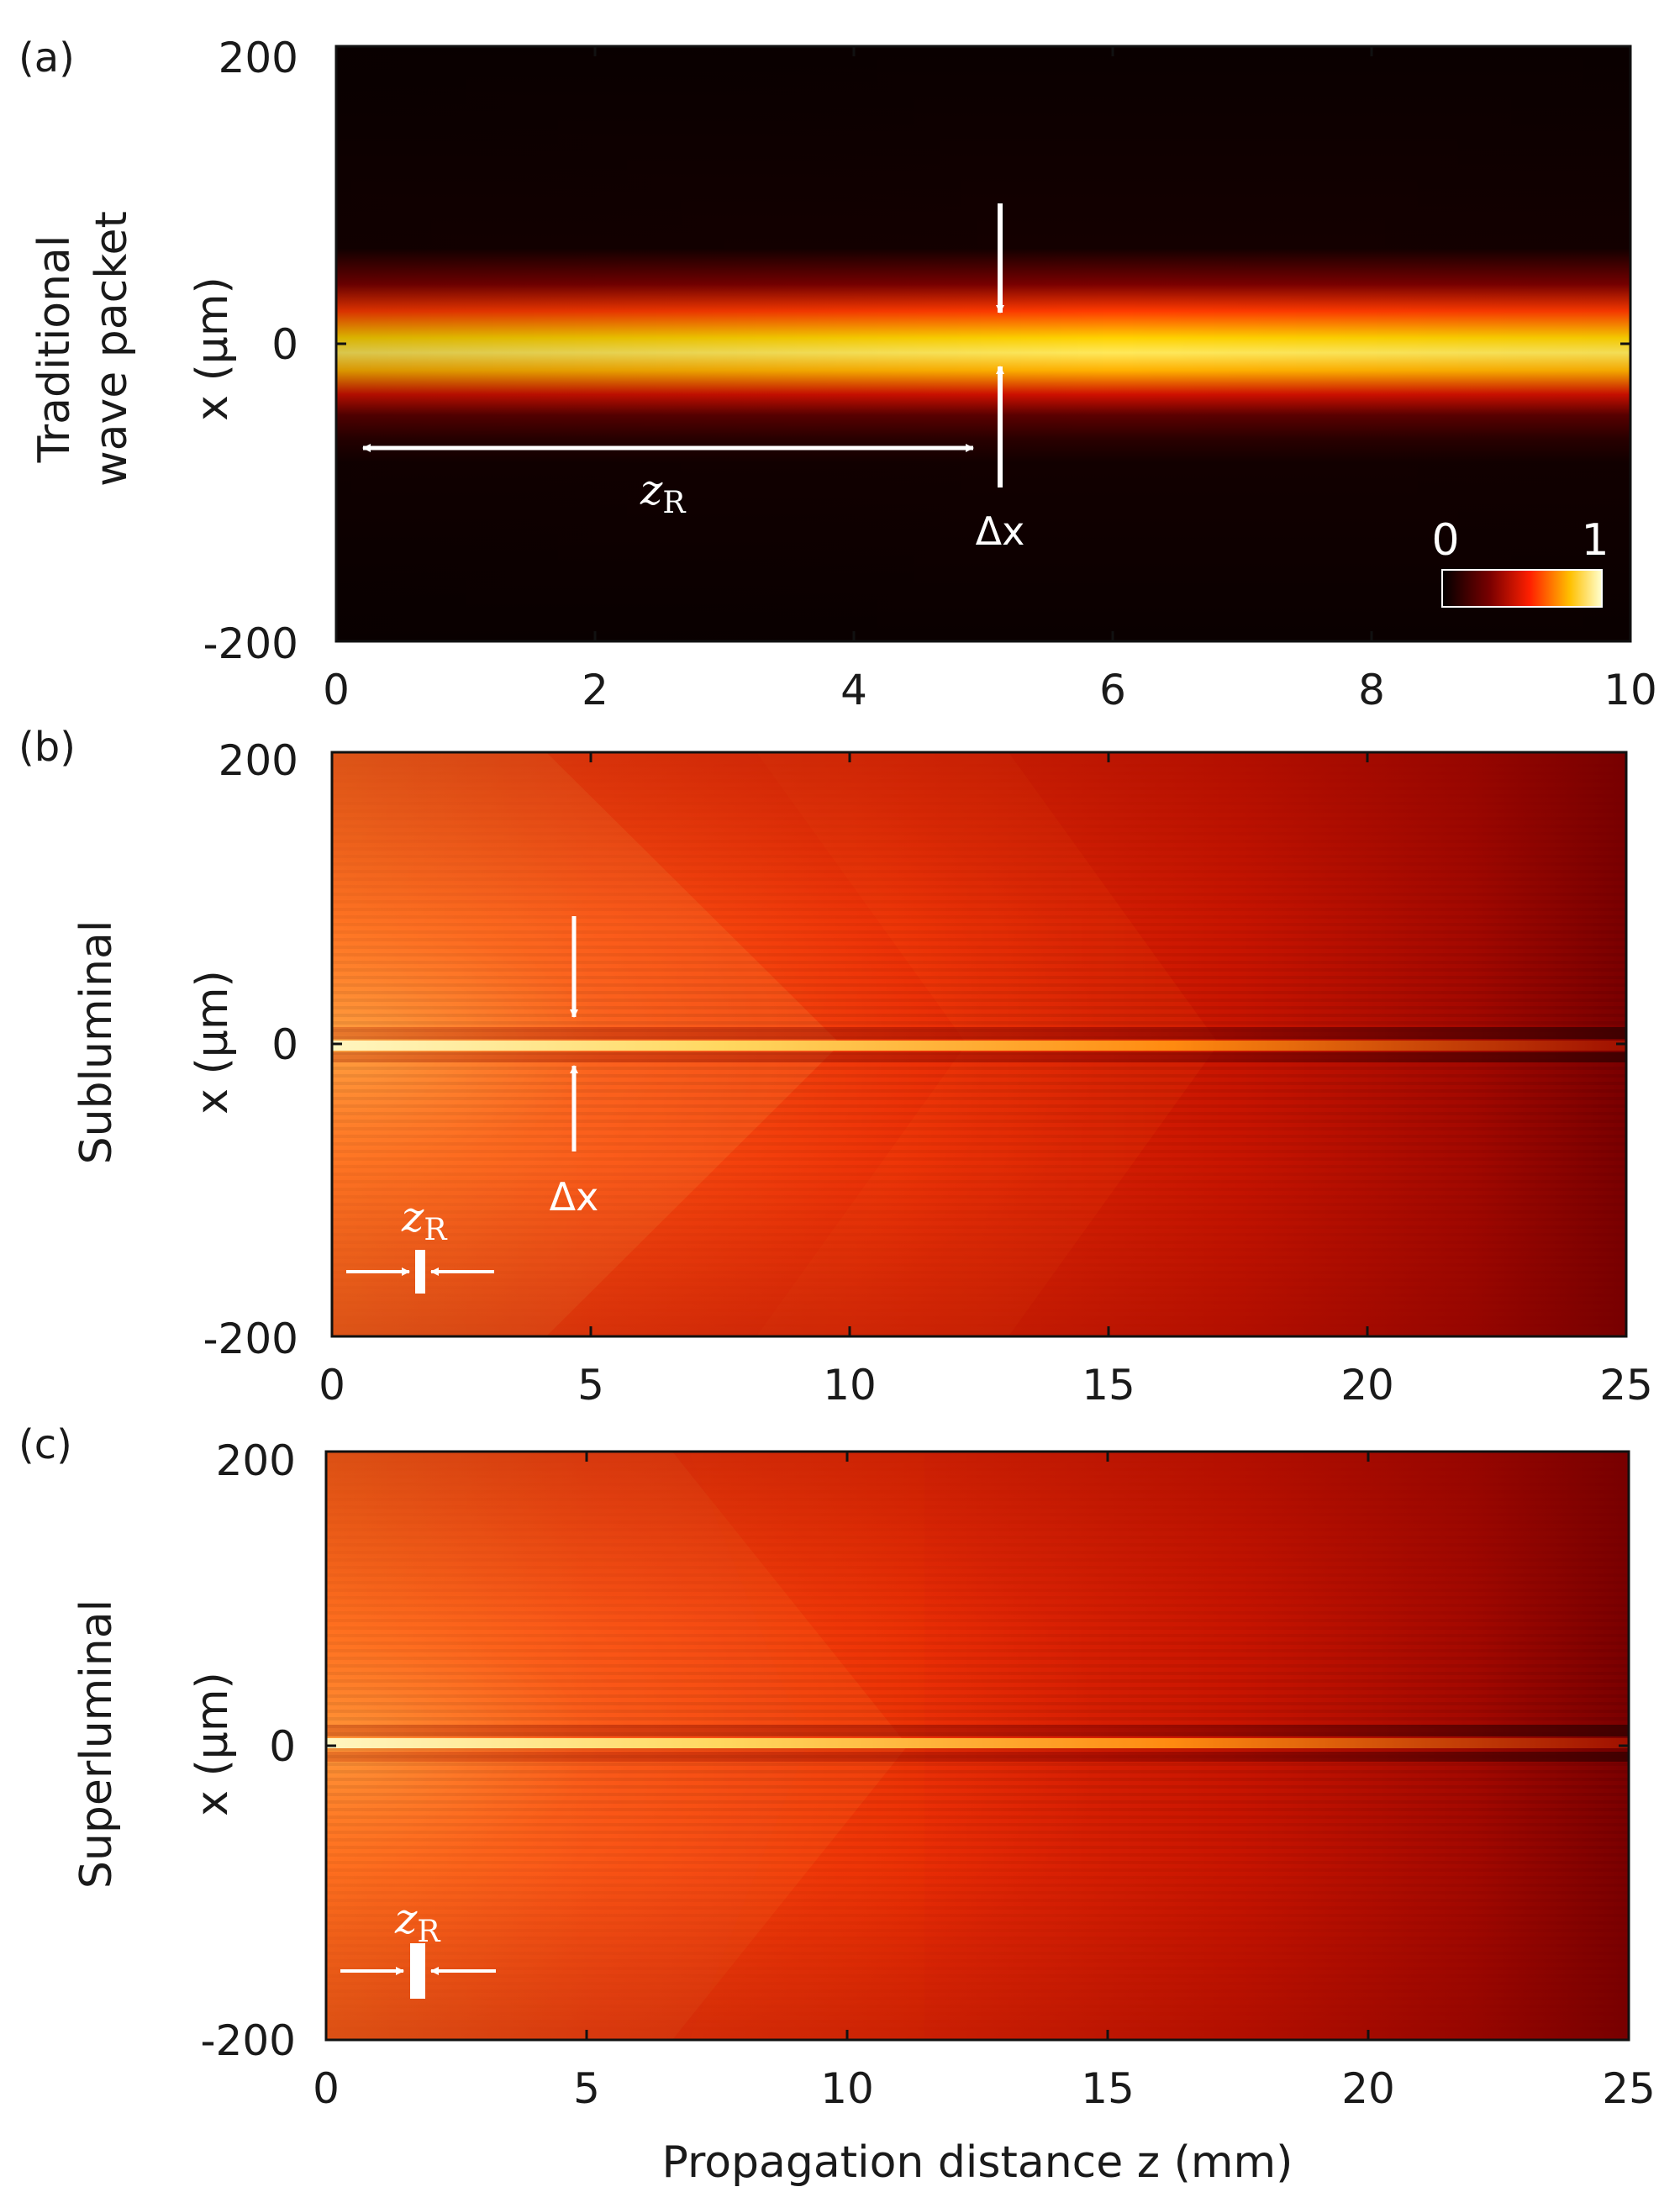  What do you see at coordinates (46, 58) in the screenshot?
I see `panel-a-letter: (a)` at bounding box center [46, 58].